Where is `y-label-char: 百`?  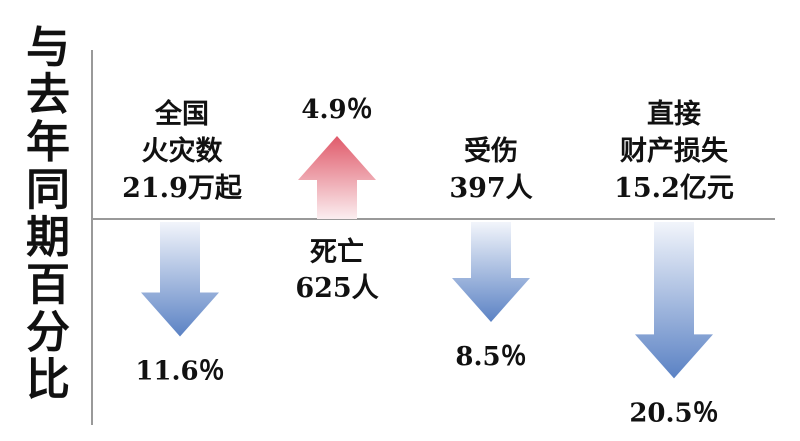 y-label-char: 百 is located at coordinates (48, 285).